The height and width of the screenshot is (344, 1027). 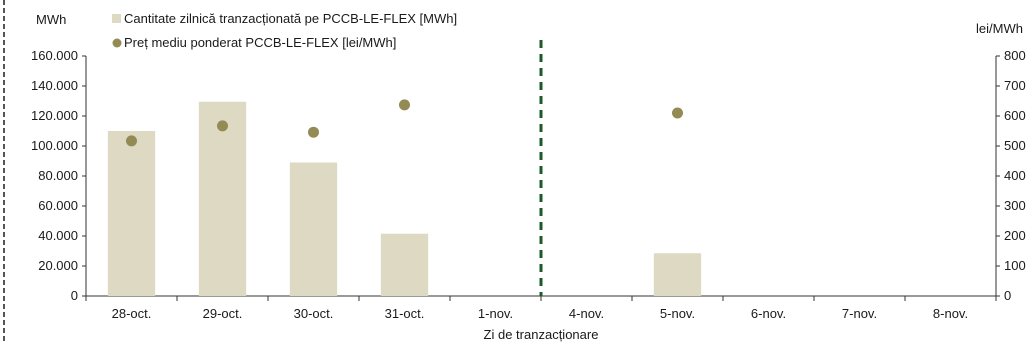 What do you see at coordinates (58, 235) in the screenshot?
I see `left-axis-tick-label: 40.000` at bounding box center [58, 235].